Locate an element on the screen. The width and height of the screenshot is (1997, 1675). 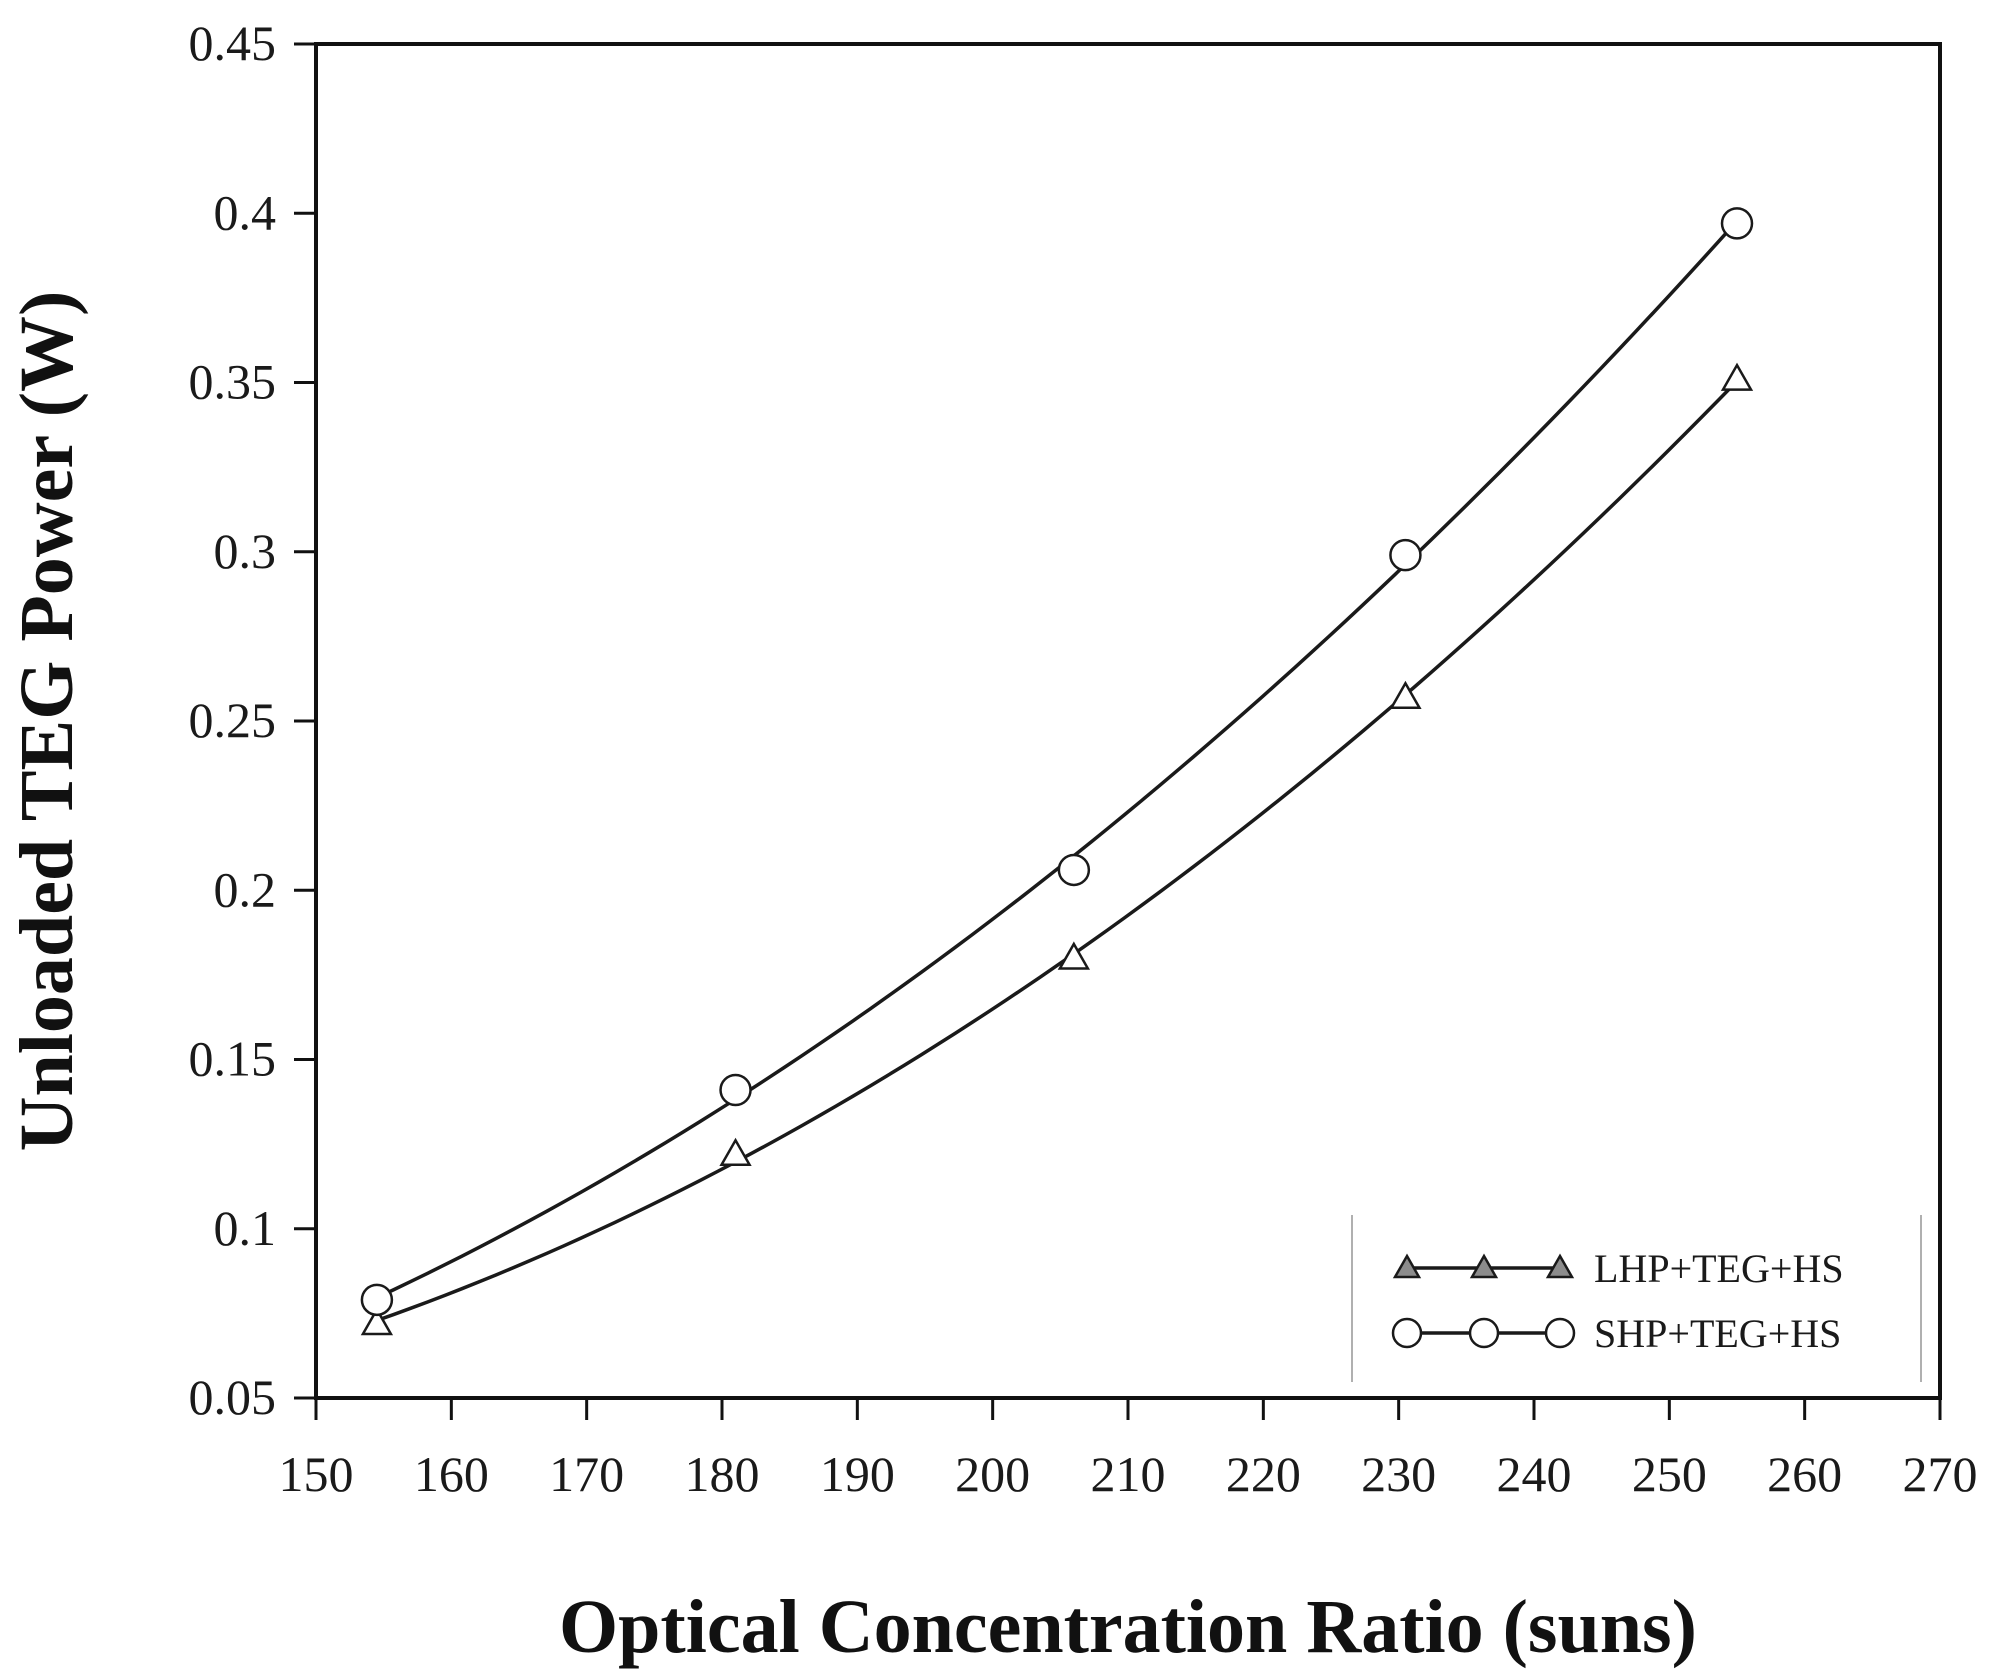
legend: LHP+TEG+HS SHP+TEG+HS is located at coordinates (1636, 1298).